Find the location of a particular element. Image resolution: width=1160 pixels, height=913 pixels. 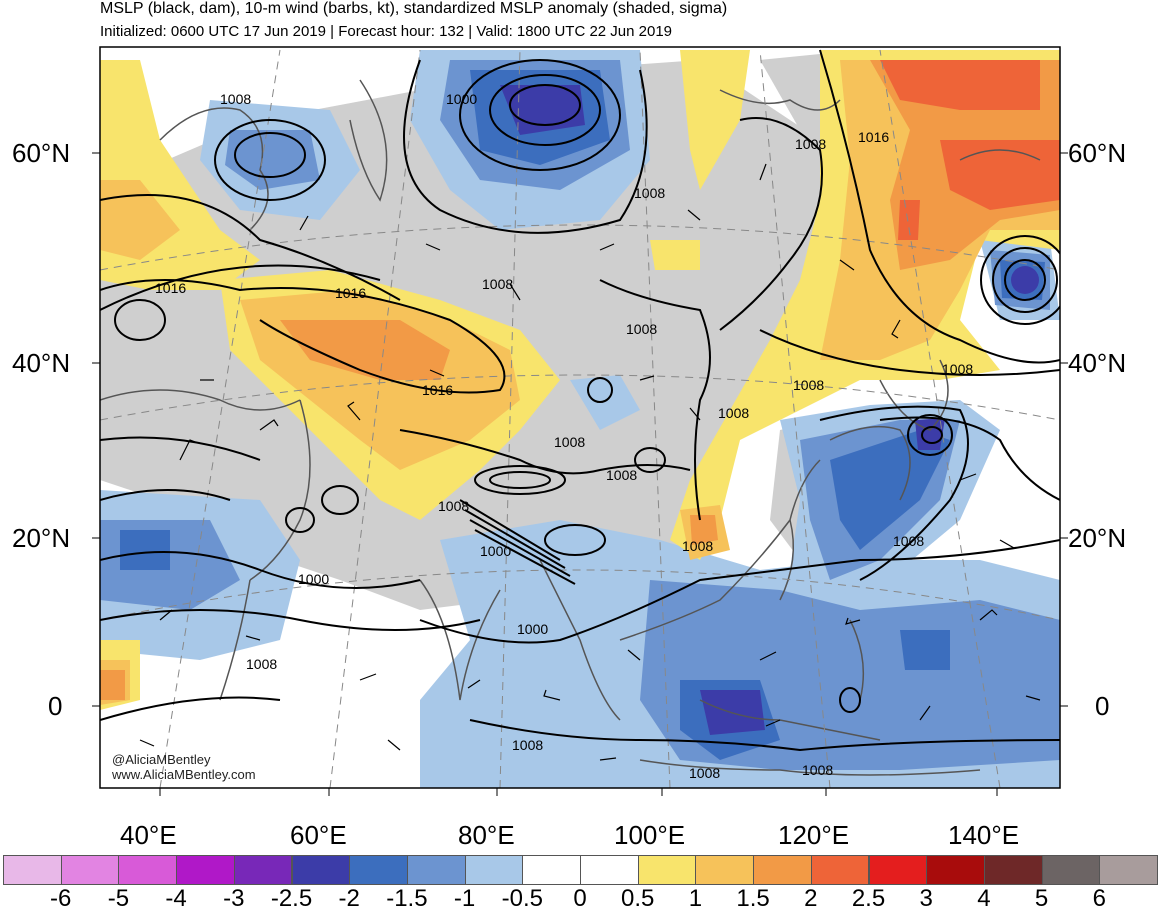

colorbar-tick-label: -3 is located at coordinates (234, 898).